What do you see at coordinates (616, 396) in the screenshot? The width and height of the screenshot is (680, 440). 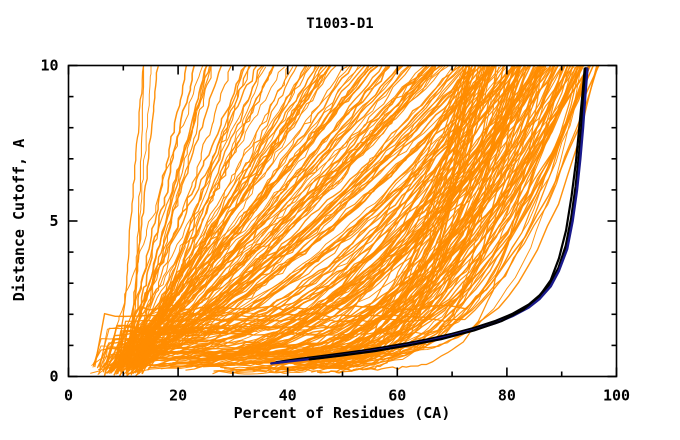 I see `x-tick-label: 100` at bounding box center [616, 396].